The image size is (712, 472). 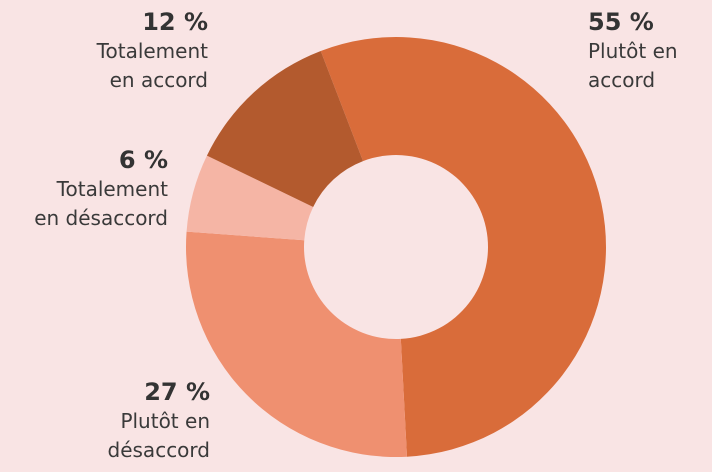 What do you see at coordinates (621, 22) in the screenshot?
I see `value-label: 55 %` at bounding box center [621, 22].